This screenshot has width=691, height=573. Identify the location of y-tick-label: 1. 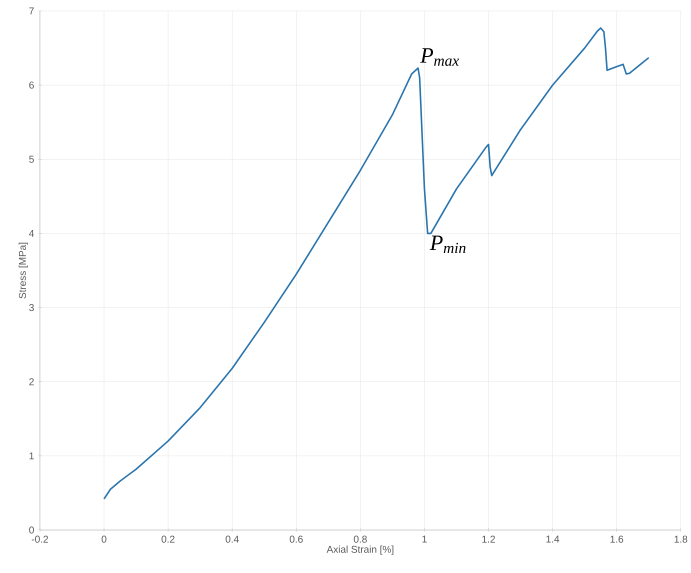
(32, 456).